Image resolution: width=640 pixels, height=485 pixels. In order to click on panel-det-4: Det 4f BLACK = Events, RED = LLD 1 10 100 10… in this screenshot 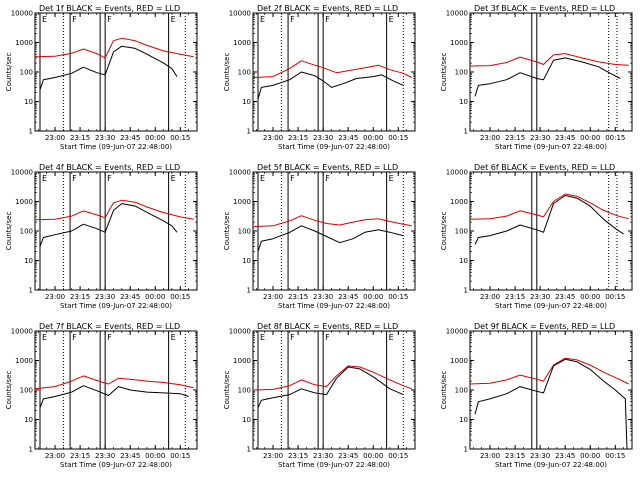, I will do `click(101, 236)`.